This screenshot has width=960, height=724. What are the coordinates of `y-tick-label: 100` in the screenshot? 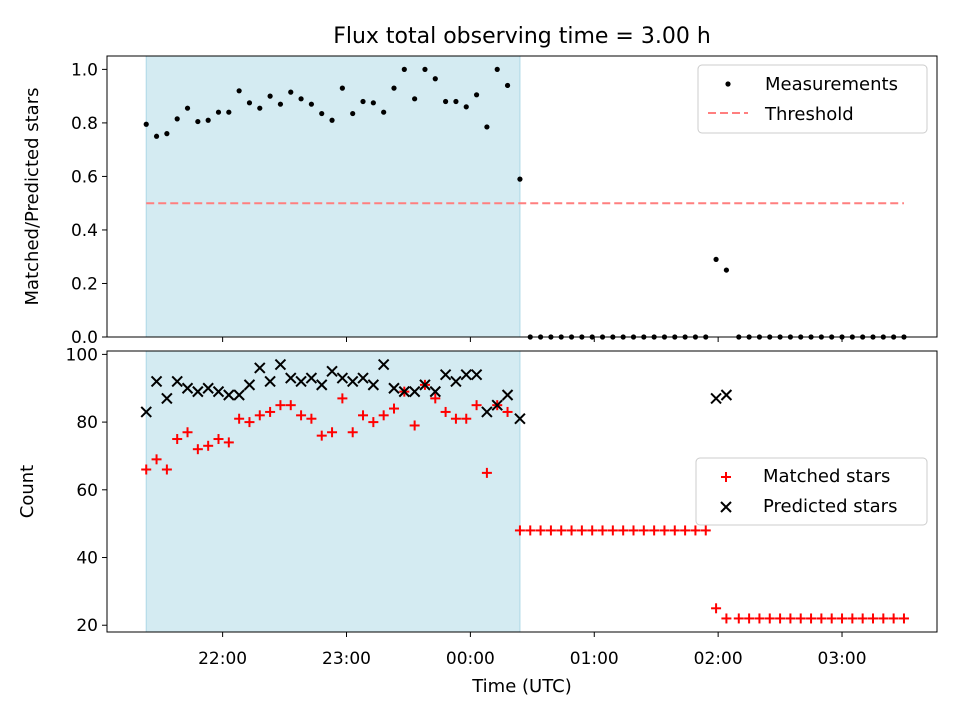 It's located at (82, 355).